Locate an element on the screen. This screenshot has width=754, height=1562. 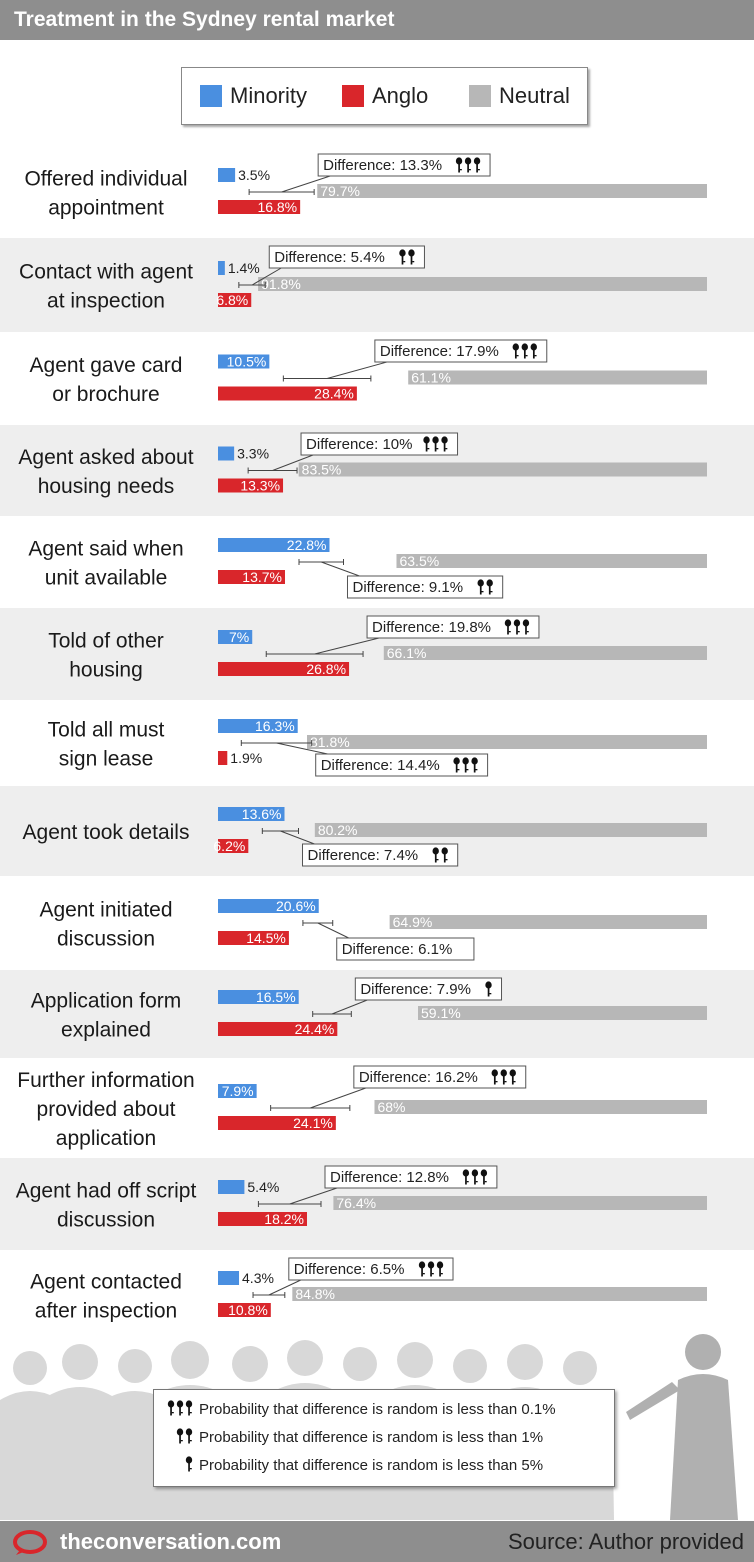
data-label-anglo: 6.2% is located at coordinates (229, 846).